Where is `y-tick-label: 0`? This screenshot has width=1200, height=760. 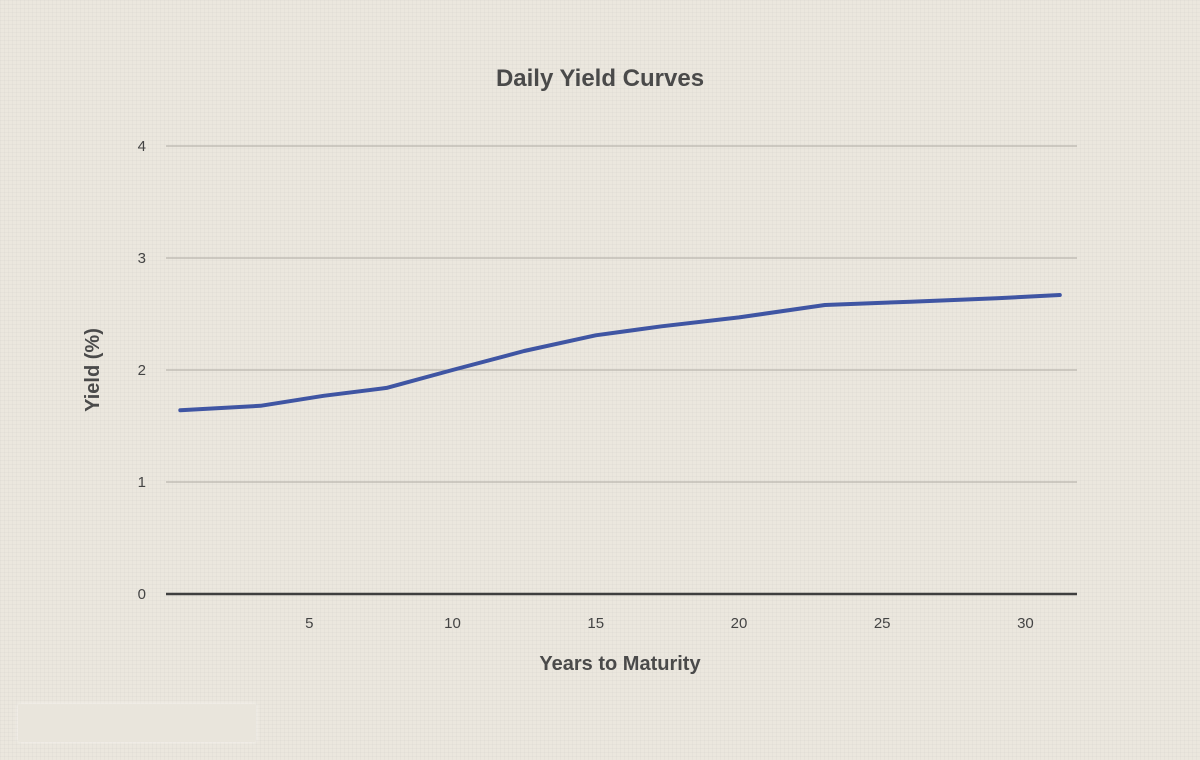
y-tick-label: 0 is located at coordinates (142, 594).